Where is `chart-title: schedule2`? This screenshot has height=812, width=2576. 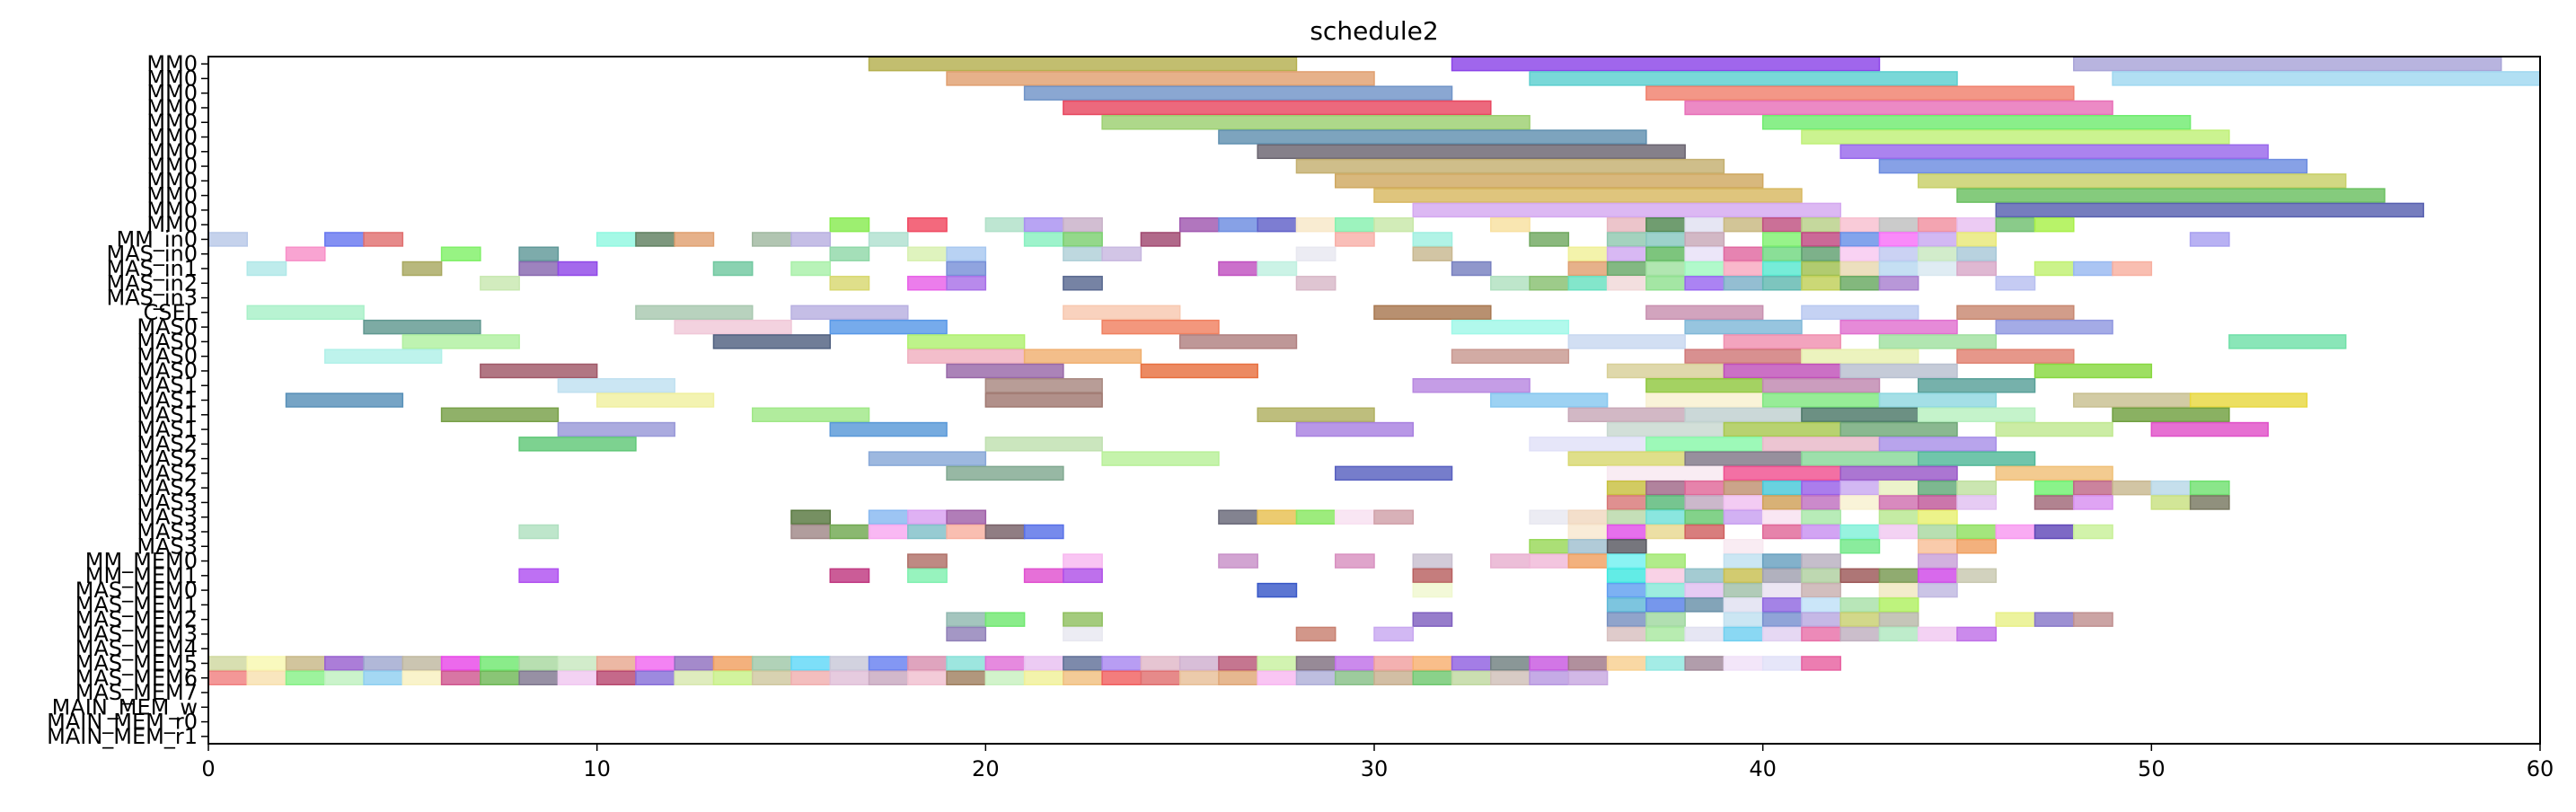 chart-title: schedule2 is located at coordinates (1374, 31).